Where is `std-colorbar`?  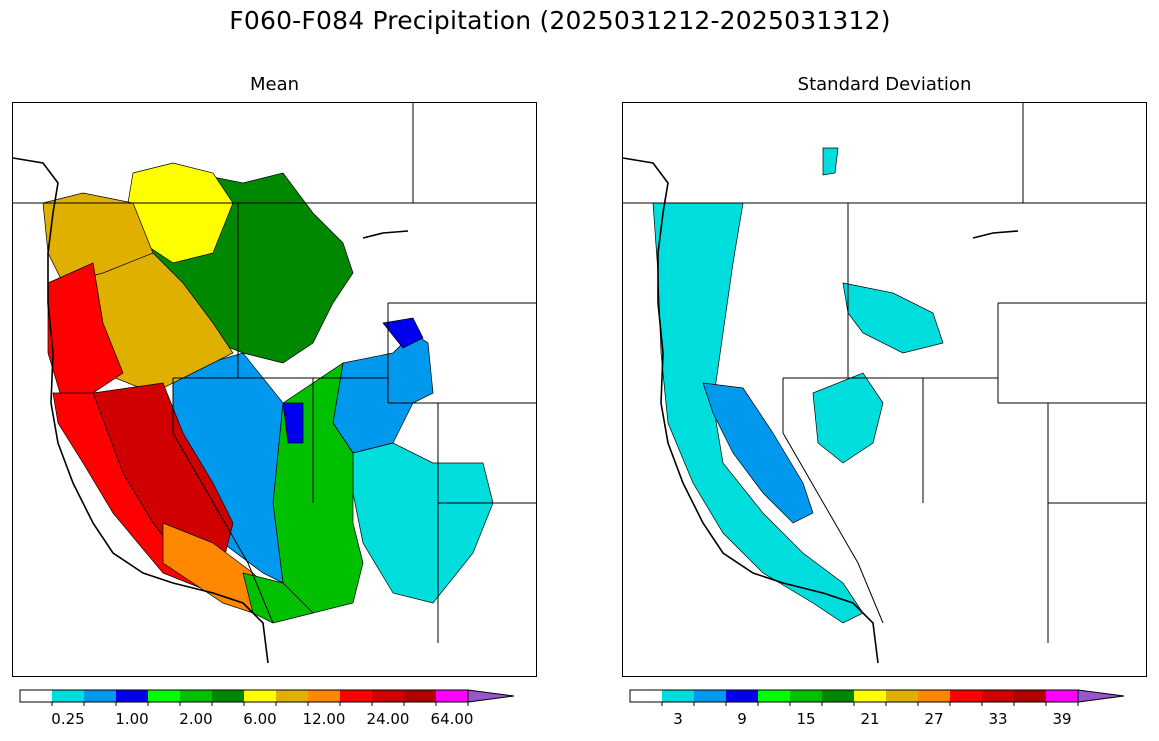
std-colorbar is located at coordinates (884, 697).